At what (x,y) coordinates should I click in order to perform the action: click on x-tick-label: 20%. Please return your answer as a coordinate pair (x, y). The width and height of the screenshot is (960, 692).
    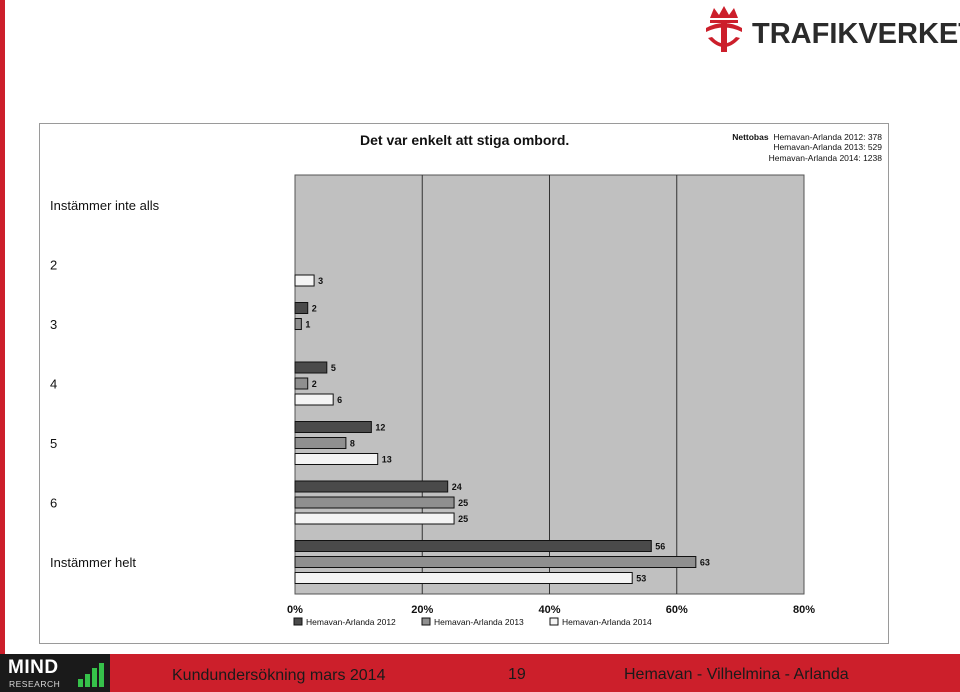
    Looking at the image, I should click on (422, 610).